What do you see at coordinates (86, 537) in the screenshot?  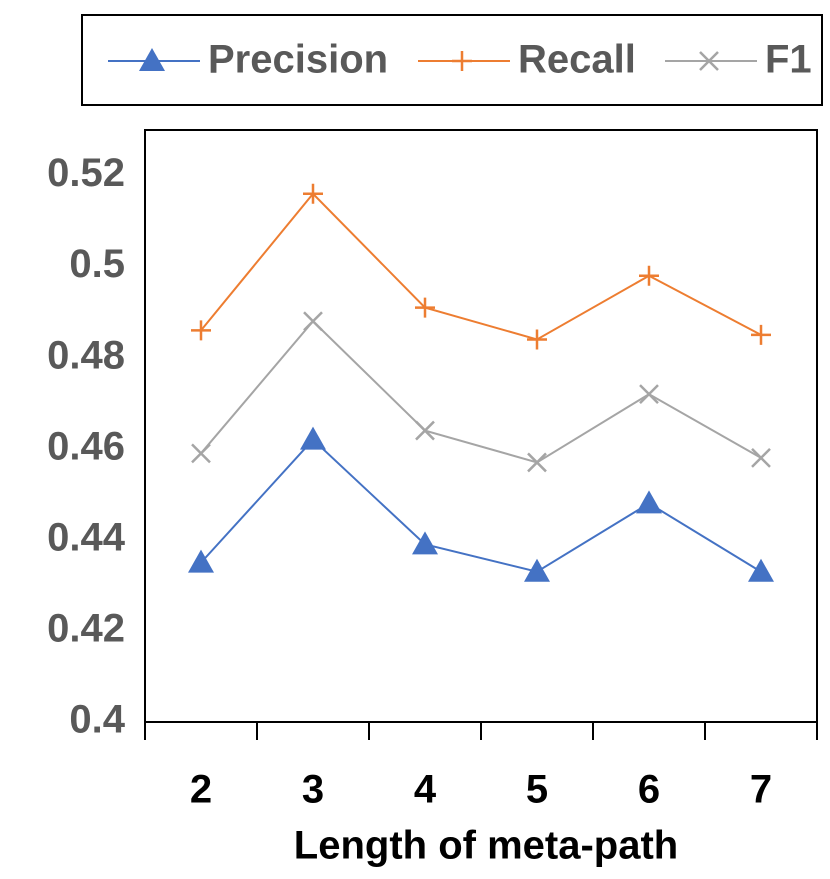 I see `y-tick-label: 0.44` at bounding box center [86, 537].